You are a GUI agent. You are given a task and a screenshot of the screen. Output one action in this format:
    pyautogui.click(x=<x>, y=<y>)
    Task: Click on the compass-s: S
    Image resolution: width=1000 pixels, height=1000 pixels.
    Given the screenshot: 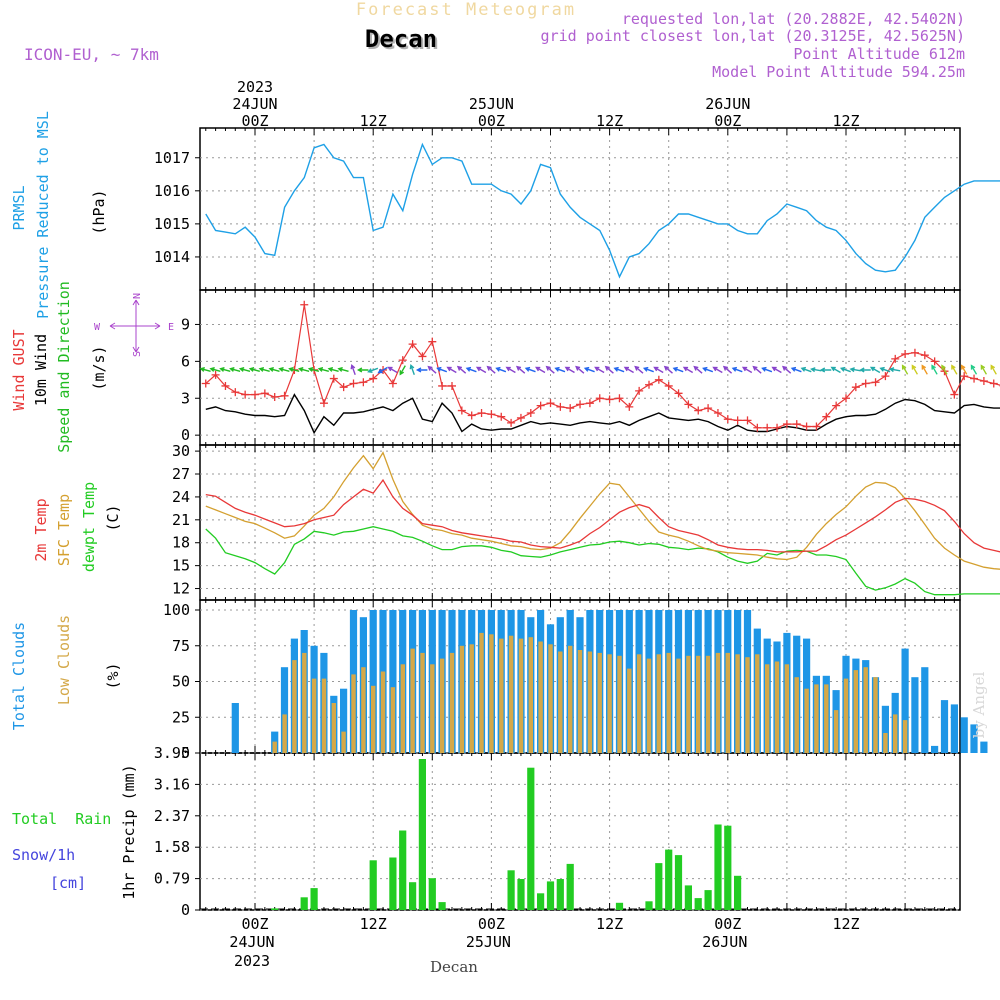 What is the action you would take?
    pyautogui.click(x=137, y=354)
    